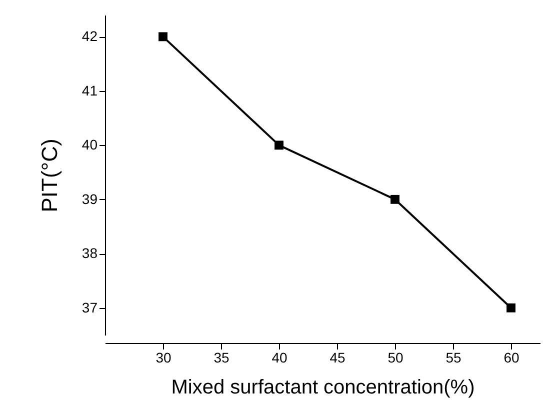 The width and height of the screenshot is (543, 411). What do you see at coordinates (512, 358) in the screenshot?
I see `x-tick-label: 60` at bounding box center [512, 358].